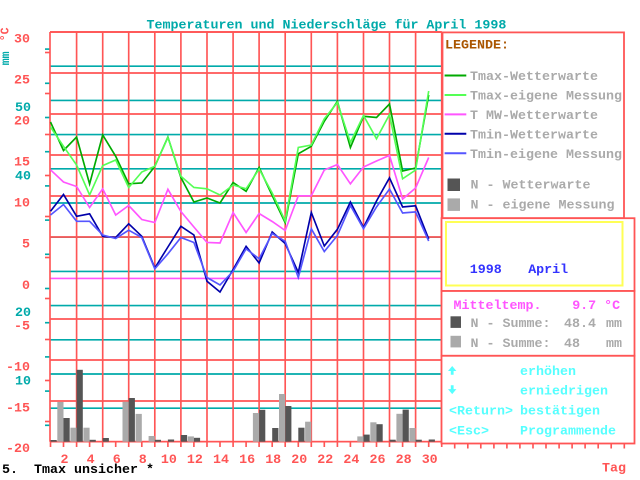 The image size is (640, 480). I want to click on svg-text: N - Wetterwarte, so click(531, 186).